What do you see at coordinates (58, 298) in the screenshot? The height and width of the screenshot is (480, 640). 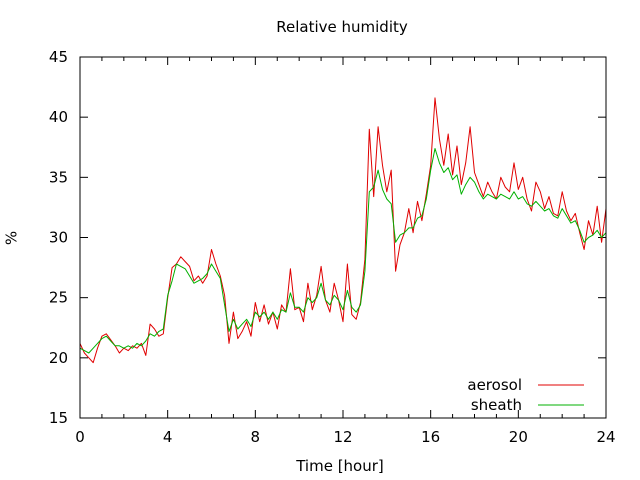 I see `y-tick-label: 25` at bounding box center [58, 298].